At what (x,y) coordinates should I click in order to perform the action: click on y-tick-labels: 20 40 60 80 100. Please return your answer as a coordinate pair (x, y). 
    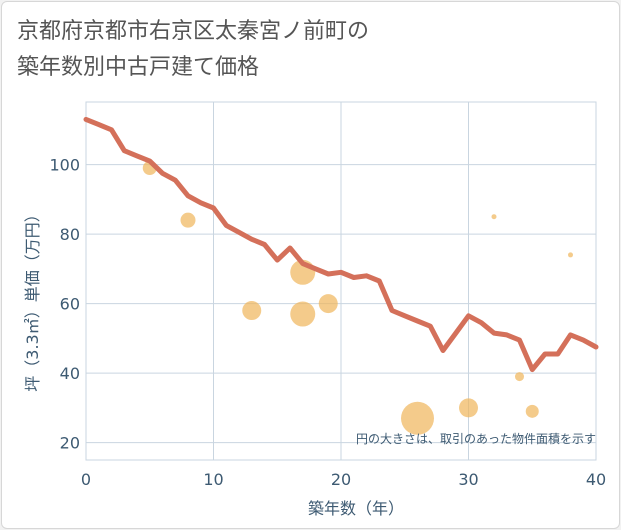
    Looking at the image, I should click on (64, 304).